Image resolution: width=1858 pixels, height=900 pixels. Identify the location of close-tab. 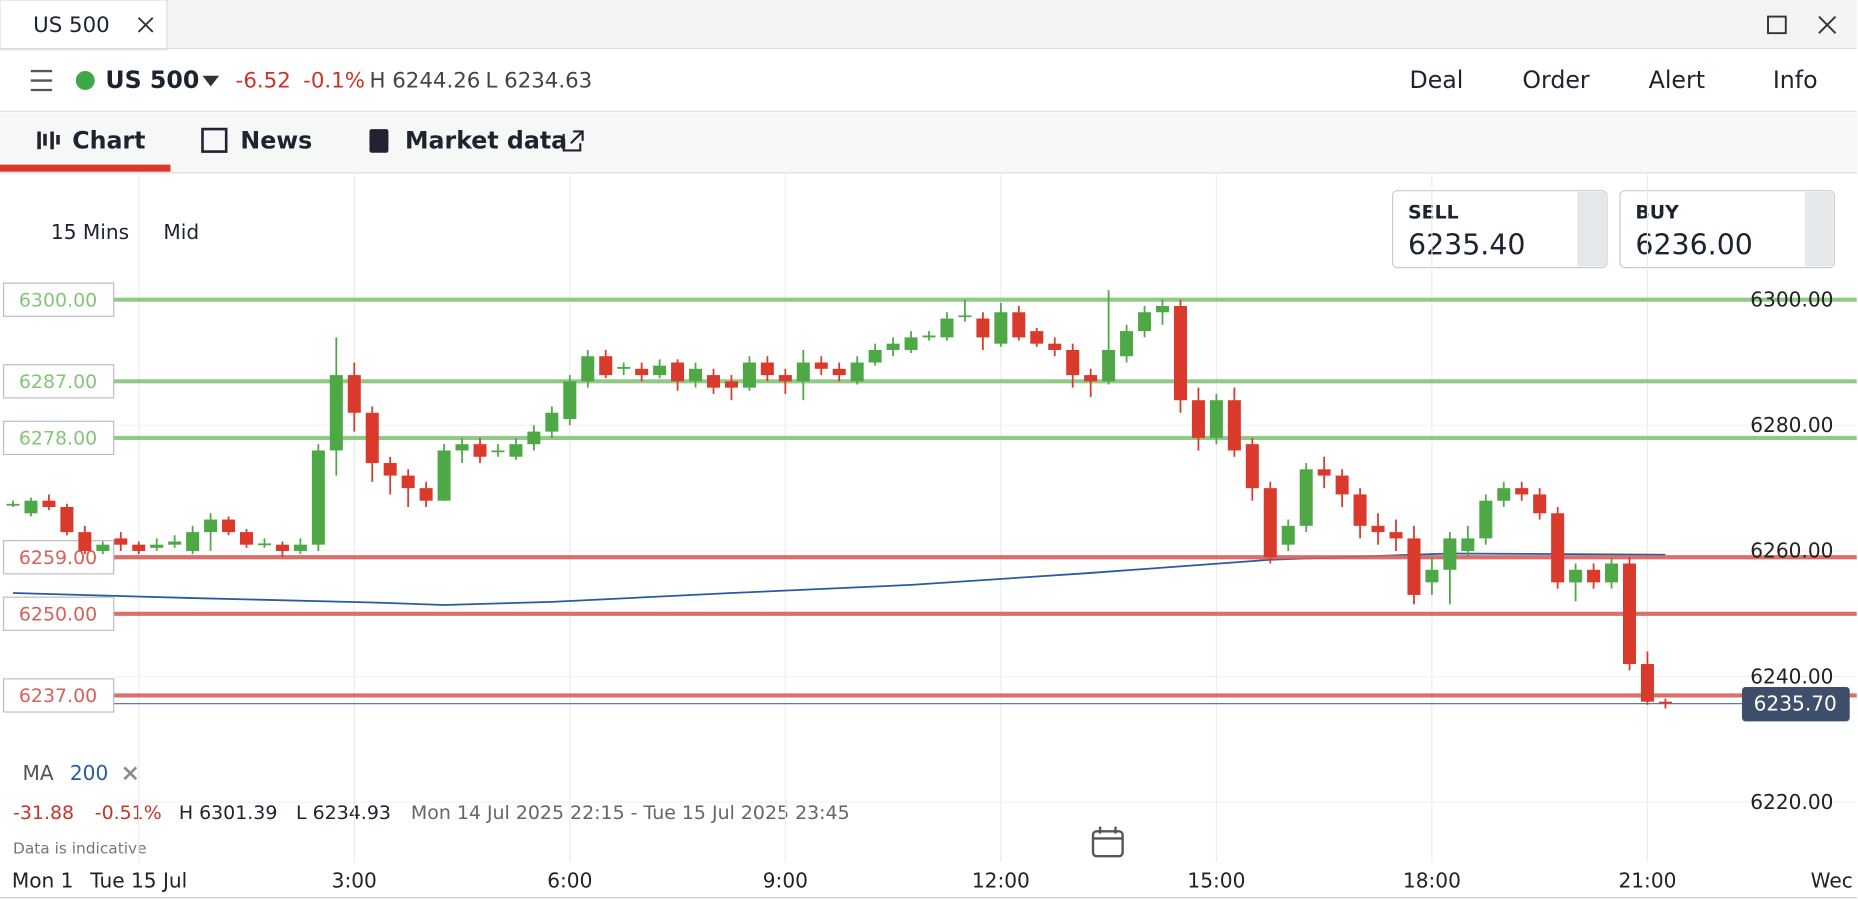
(145, 25).